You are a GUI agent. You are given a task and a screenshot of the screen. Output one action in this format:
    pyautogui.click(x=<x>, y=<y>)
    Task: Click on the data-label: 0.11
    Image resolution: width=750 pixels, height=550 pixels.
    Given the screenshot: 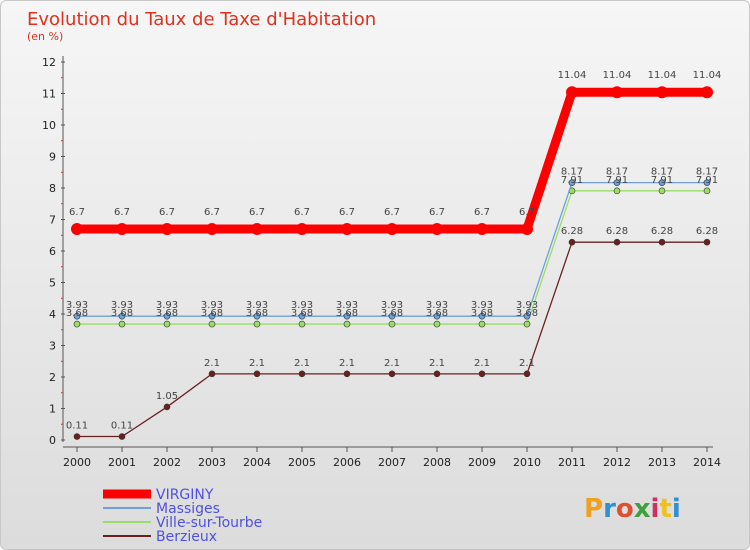 What is the action you would take?
    pyautogui.click(x=77, y=426)
    